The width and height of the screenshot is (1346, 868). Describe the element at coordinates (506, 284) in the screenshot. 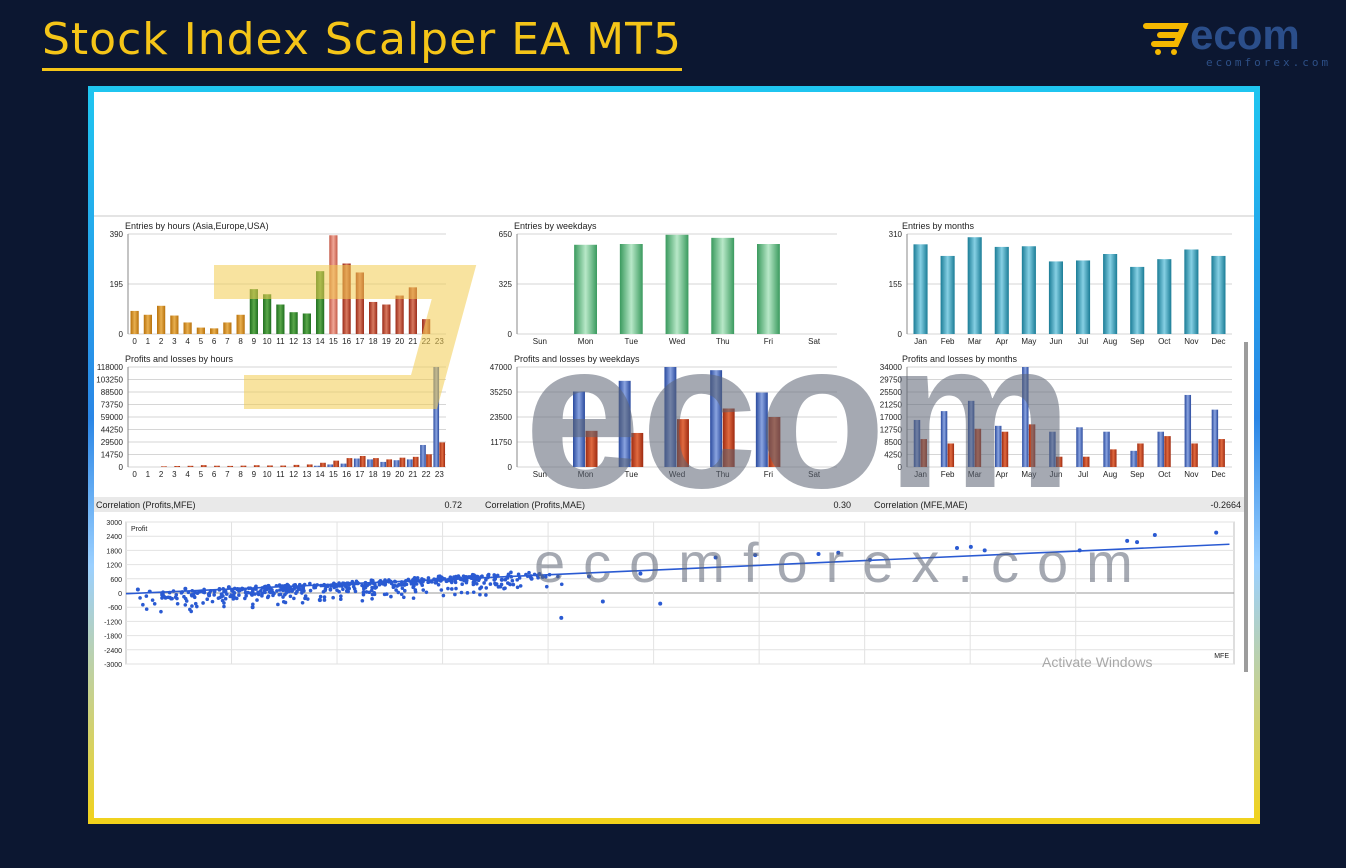

I see `weekdays-ytick: 325` at that location.